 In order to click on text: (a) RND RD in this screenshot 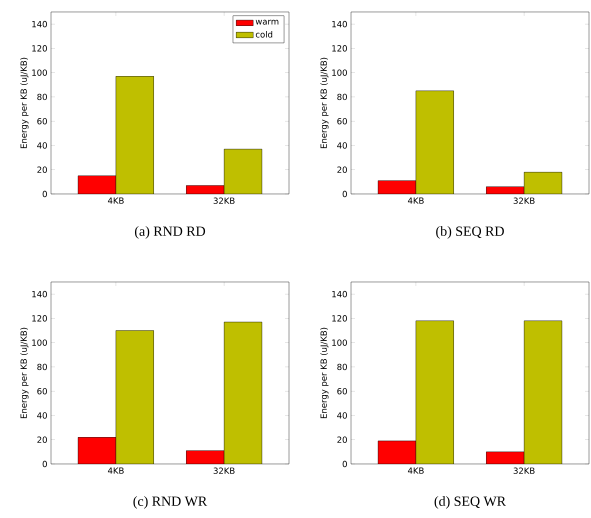, I will do `click(170, 232)`.